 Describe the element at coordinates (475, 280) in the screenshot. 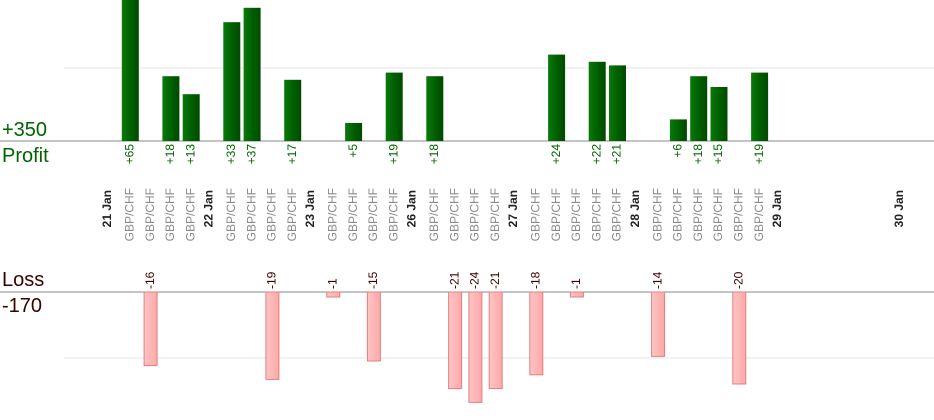

I see `loss-value-label: -24` at that location.